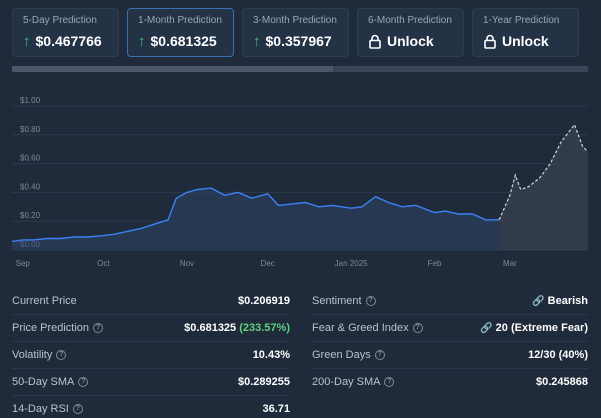 The image size is (601, 418). I want to click on prediction-card-5-day: 5-Day Prediction ↑ $0.467766, so click(65, 32).